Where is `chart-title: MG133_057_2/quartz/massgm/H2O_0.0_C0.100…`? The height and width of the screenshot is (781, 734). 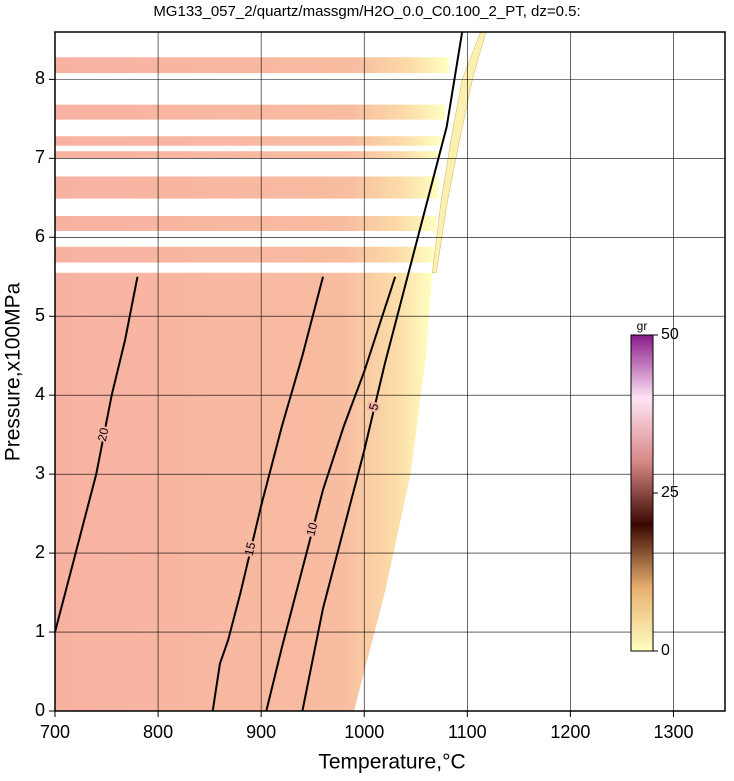 chart-title: MG133_057_2/quartz/massgm/H2O_0.0_C0.100… is located at coordinates (366, 11).